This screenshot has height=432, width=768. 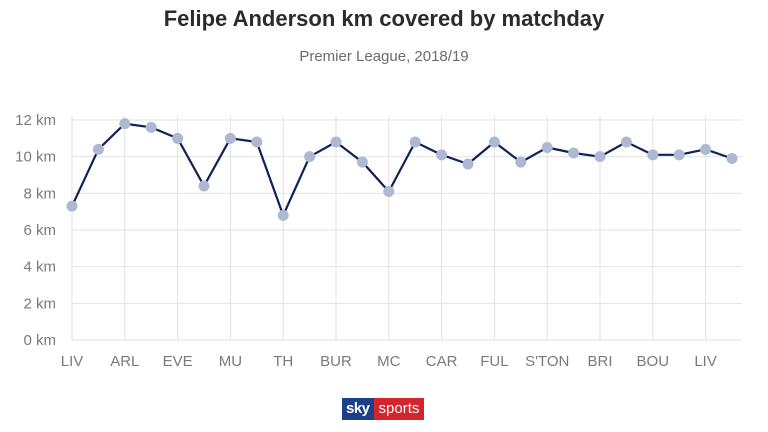 What do you see at coordinates (39, 193) in the screenshot?
I see `y-tick-label: 8 km` at bounding box center [39, 193].